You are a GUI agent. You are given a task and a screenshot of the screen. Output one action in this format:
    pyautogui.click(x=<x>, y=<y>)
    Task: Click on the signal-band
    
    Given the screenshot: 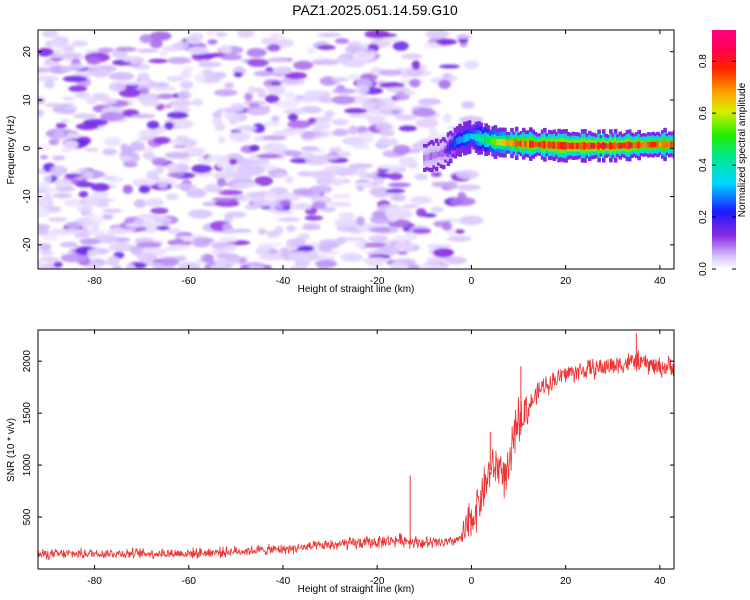 What is the action you would take?
    pyautogui.click(x=548, y=146)
    